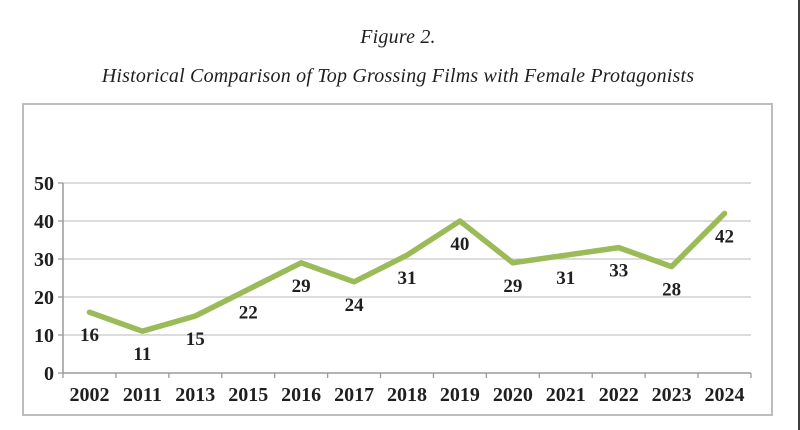 The height and width of the screenshot is (430, 800). Describe the element at coordinates (725, 395) in the screenshot. I see `x-tick-label: 2024` at that location.